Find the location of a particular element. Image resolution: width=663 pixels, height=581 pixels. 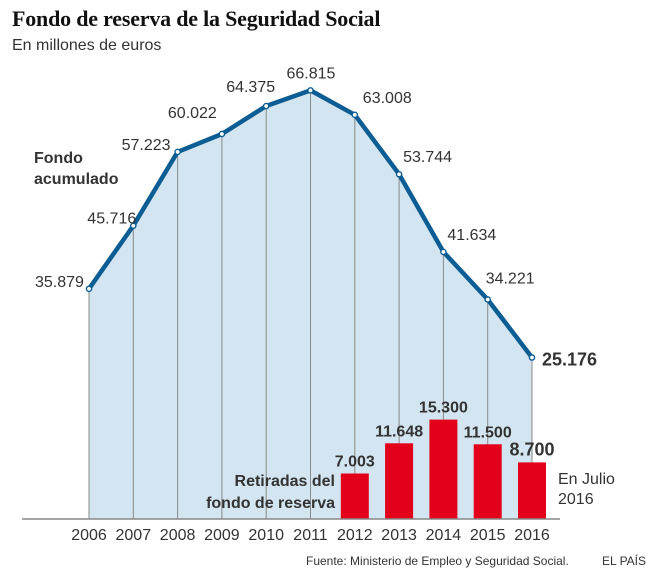

publisher-brand: EL PAÍS is located at coordinates (624, 561).